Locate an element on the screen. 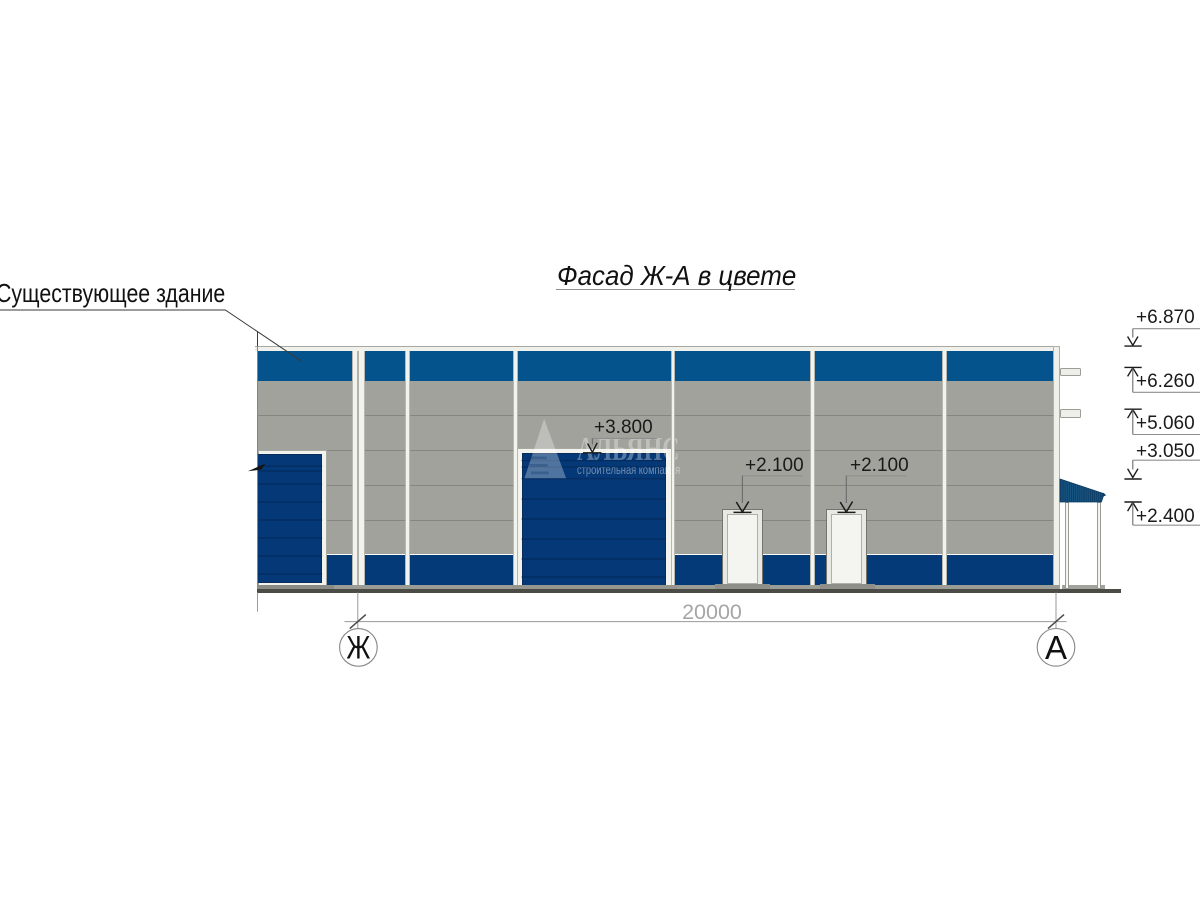 The width and height of the screenshot is (1200, 900). svg-text: Ж is located at coordinates (358, 648).